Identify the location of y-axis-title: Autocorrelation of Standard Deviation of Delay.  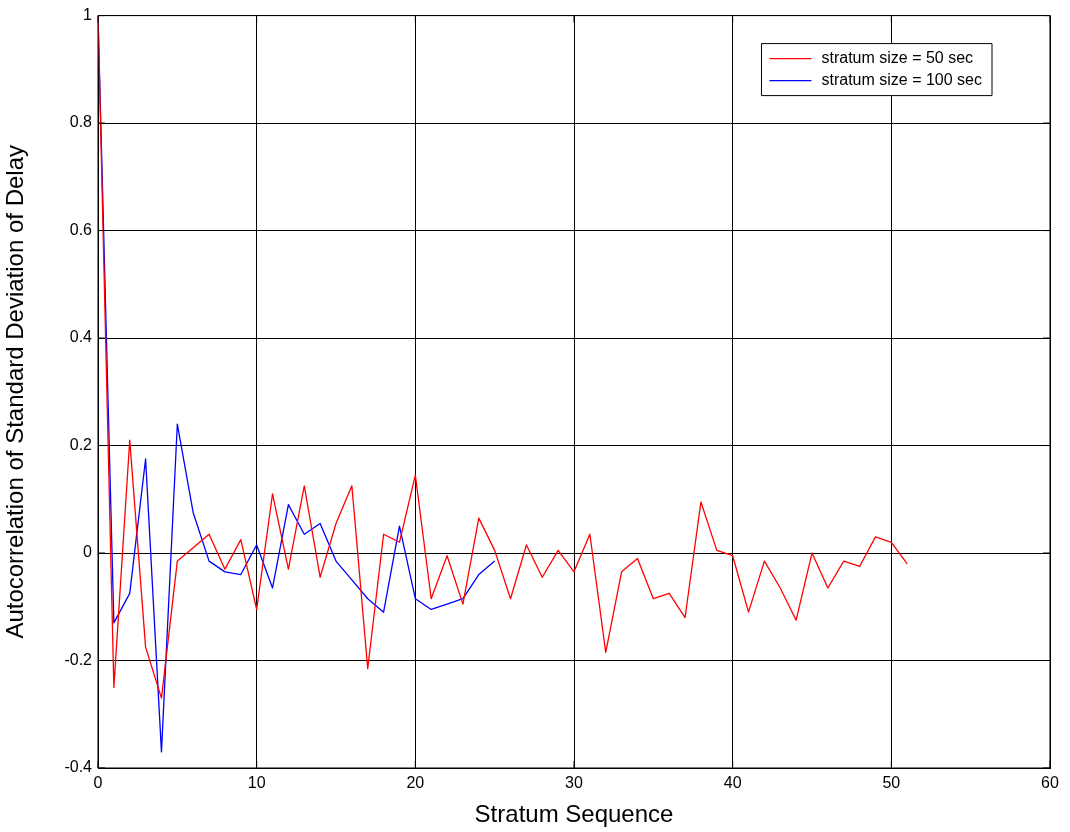
(15, 391).